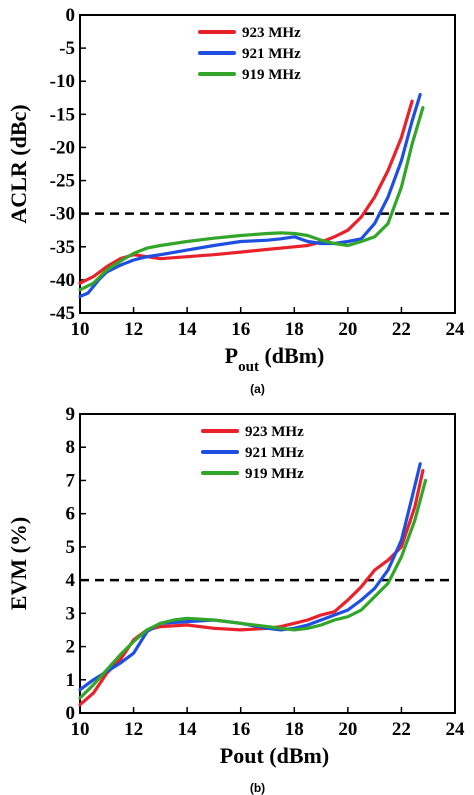  What do you see at coordinates (71, 414) in the screenshot?
I see `y-tick-label: 9` at bounding box center [71, 414].